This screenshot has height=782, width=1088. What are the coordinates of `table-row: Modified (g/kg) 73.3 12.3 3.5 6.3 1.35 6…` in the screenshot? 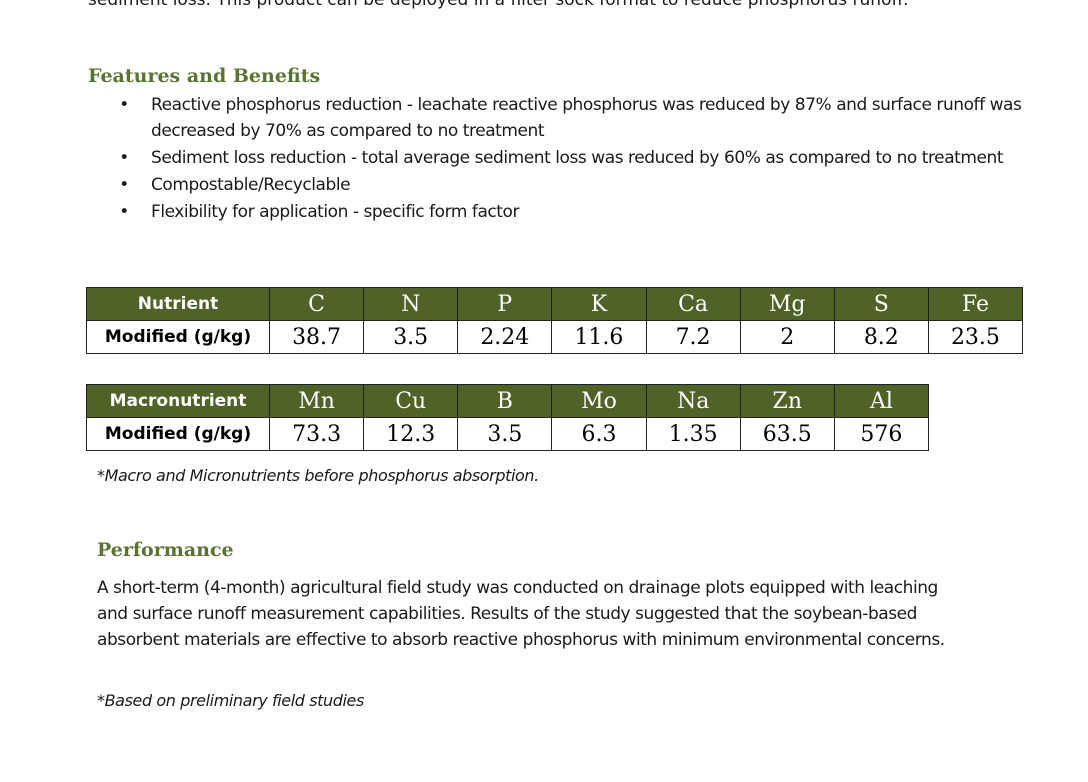 It's located at (508, 434).